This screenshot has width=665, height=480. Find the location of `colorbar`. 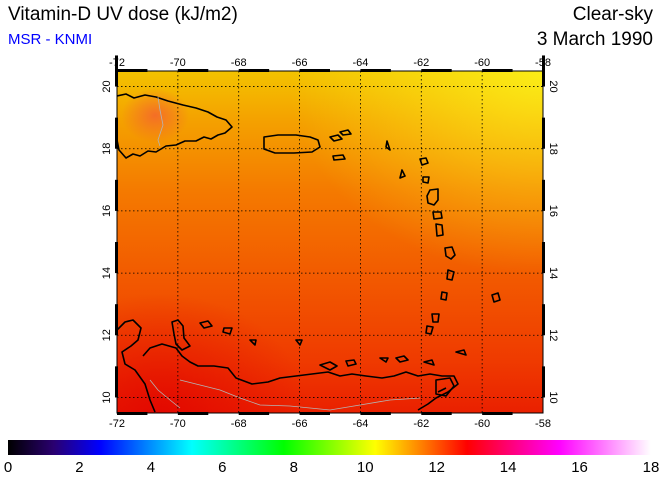

colorbar is located at coordinates (329, 447).